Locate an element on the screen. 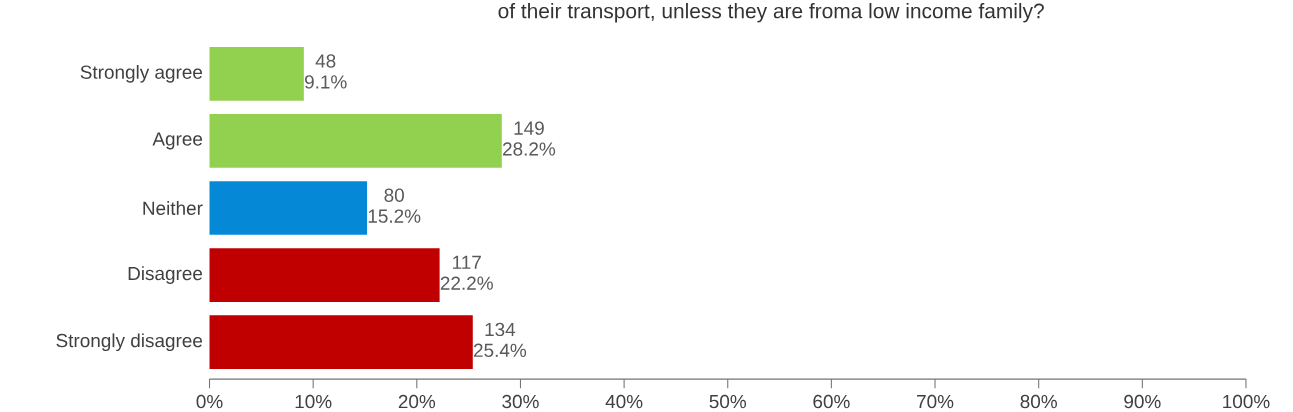  y-tick-label: Neither is located at coordinates (173, 207).